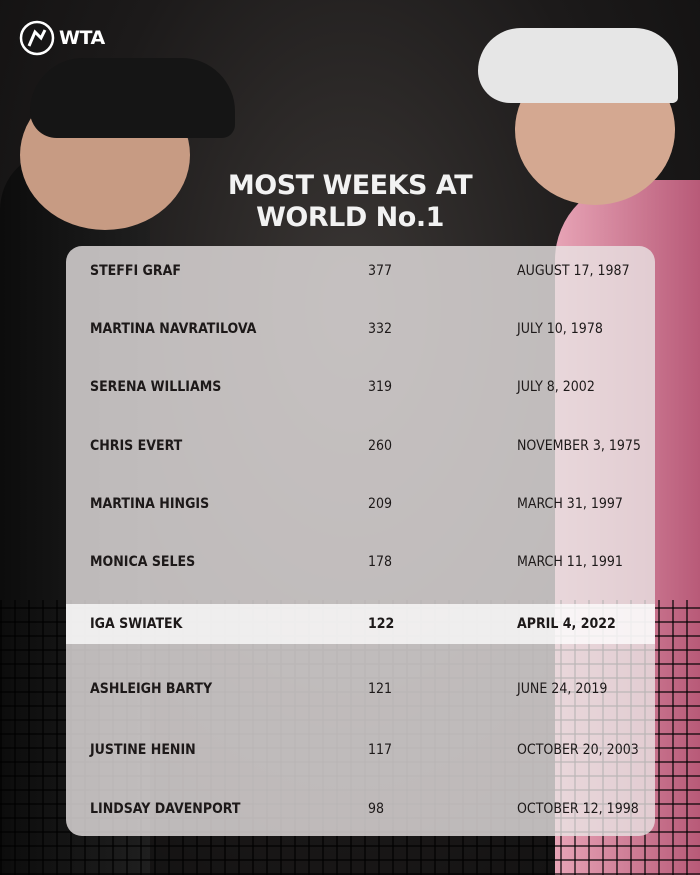  Describe the element at coordinates (360, 504) in the screenshot. I see `table-row: MARTINA HINGIS 209 MARCH 31, 1997` at that location.